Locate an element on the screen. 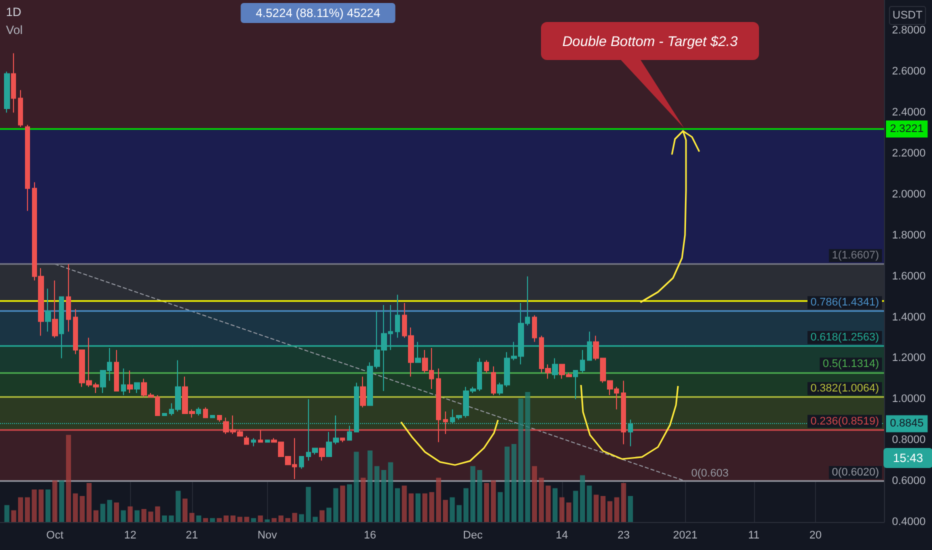  x-tick-label: 20 is located at coordinates (815, 536).